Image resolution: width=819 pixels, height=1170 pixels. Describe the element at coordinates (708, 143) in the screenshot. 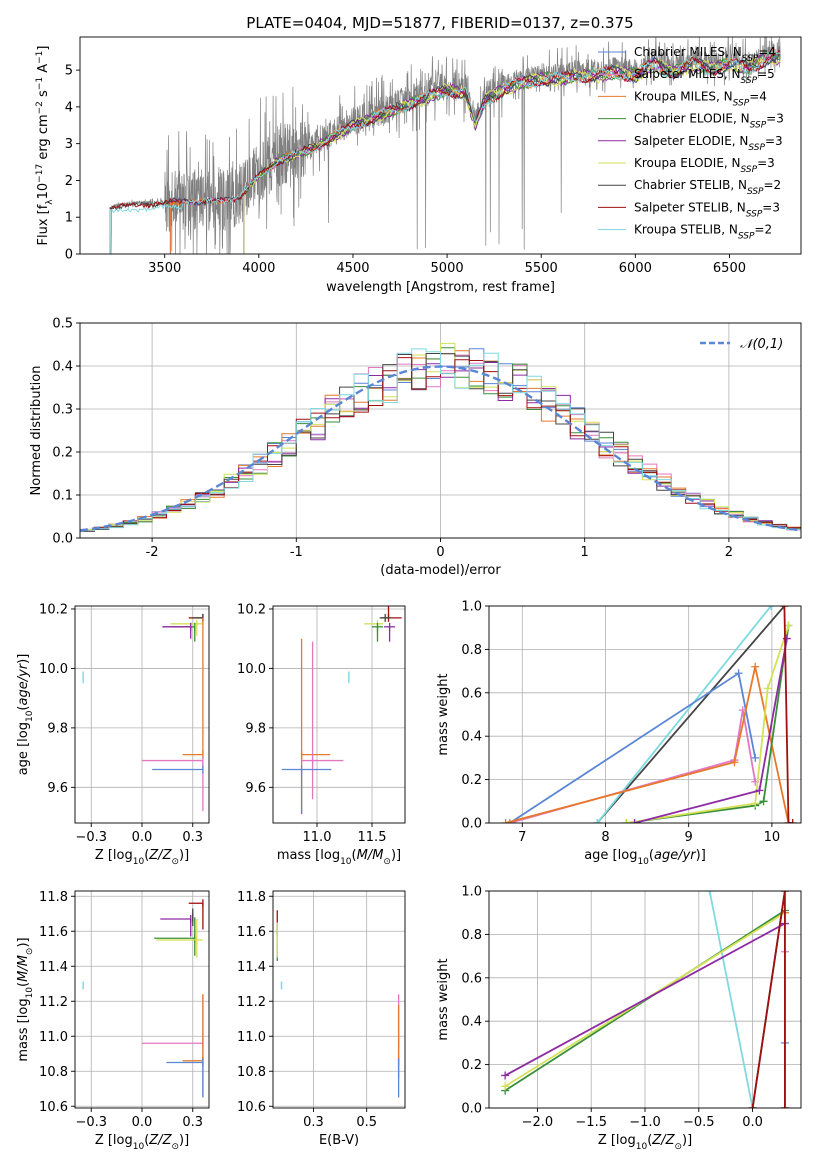

I see `legend-label: Salpeter ELODIE, NSSP=3` at that location.